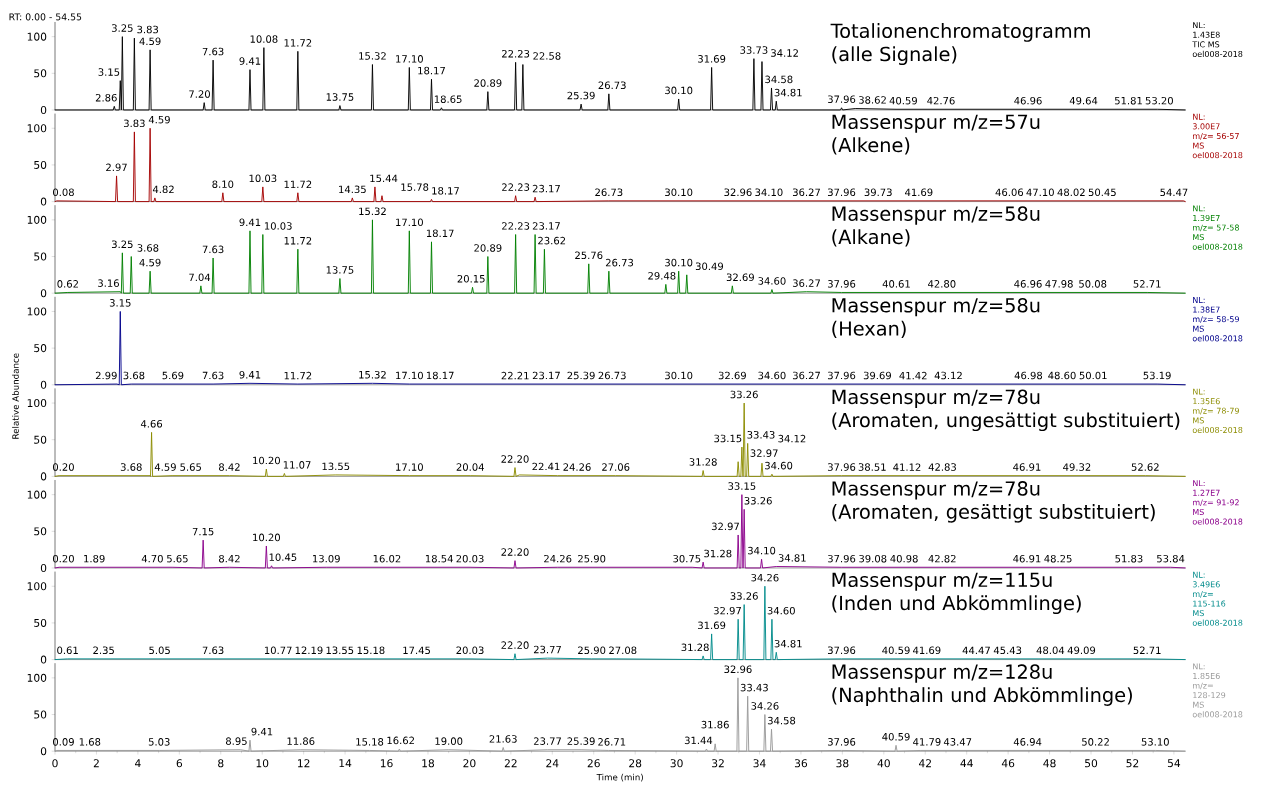 This screenshot has width=1263, height=791. What do you see at coordinates (1081, 650) in the screenshot?
I see `annotation: 49.09` at bounding box center [1081, 650].